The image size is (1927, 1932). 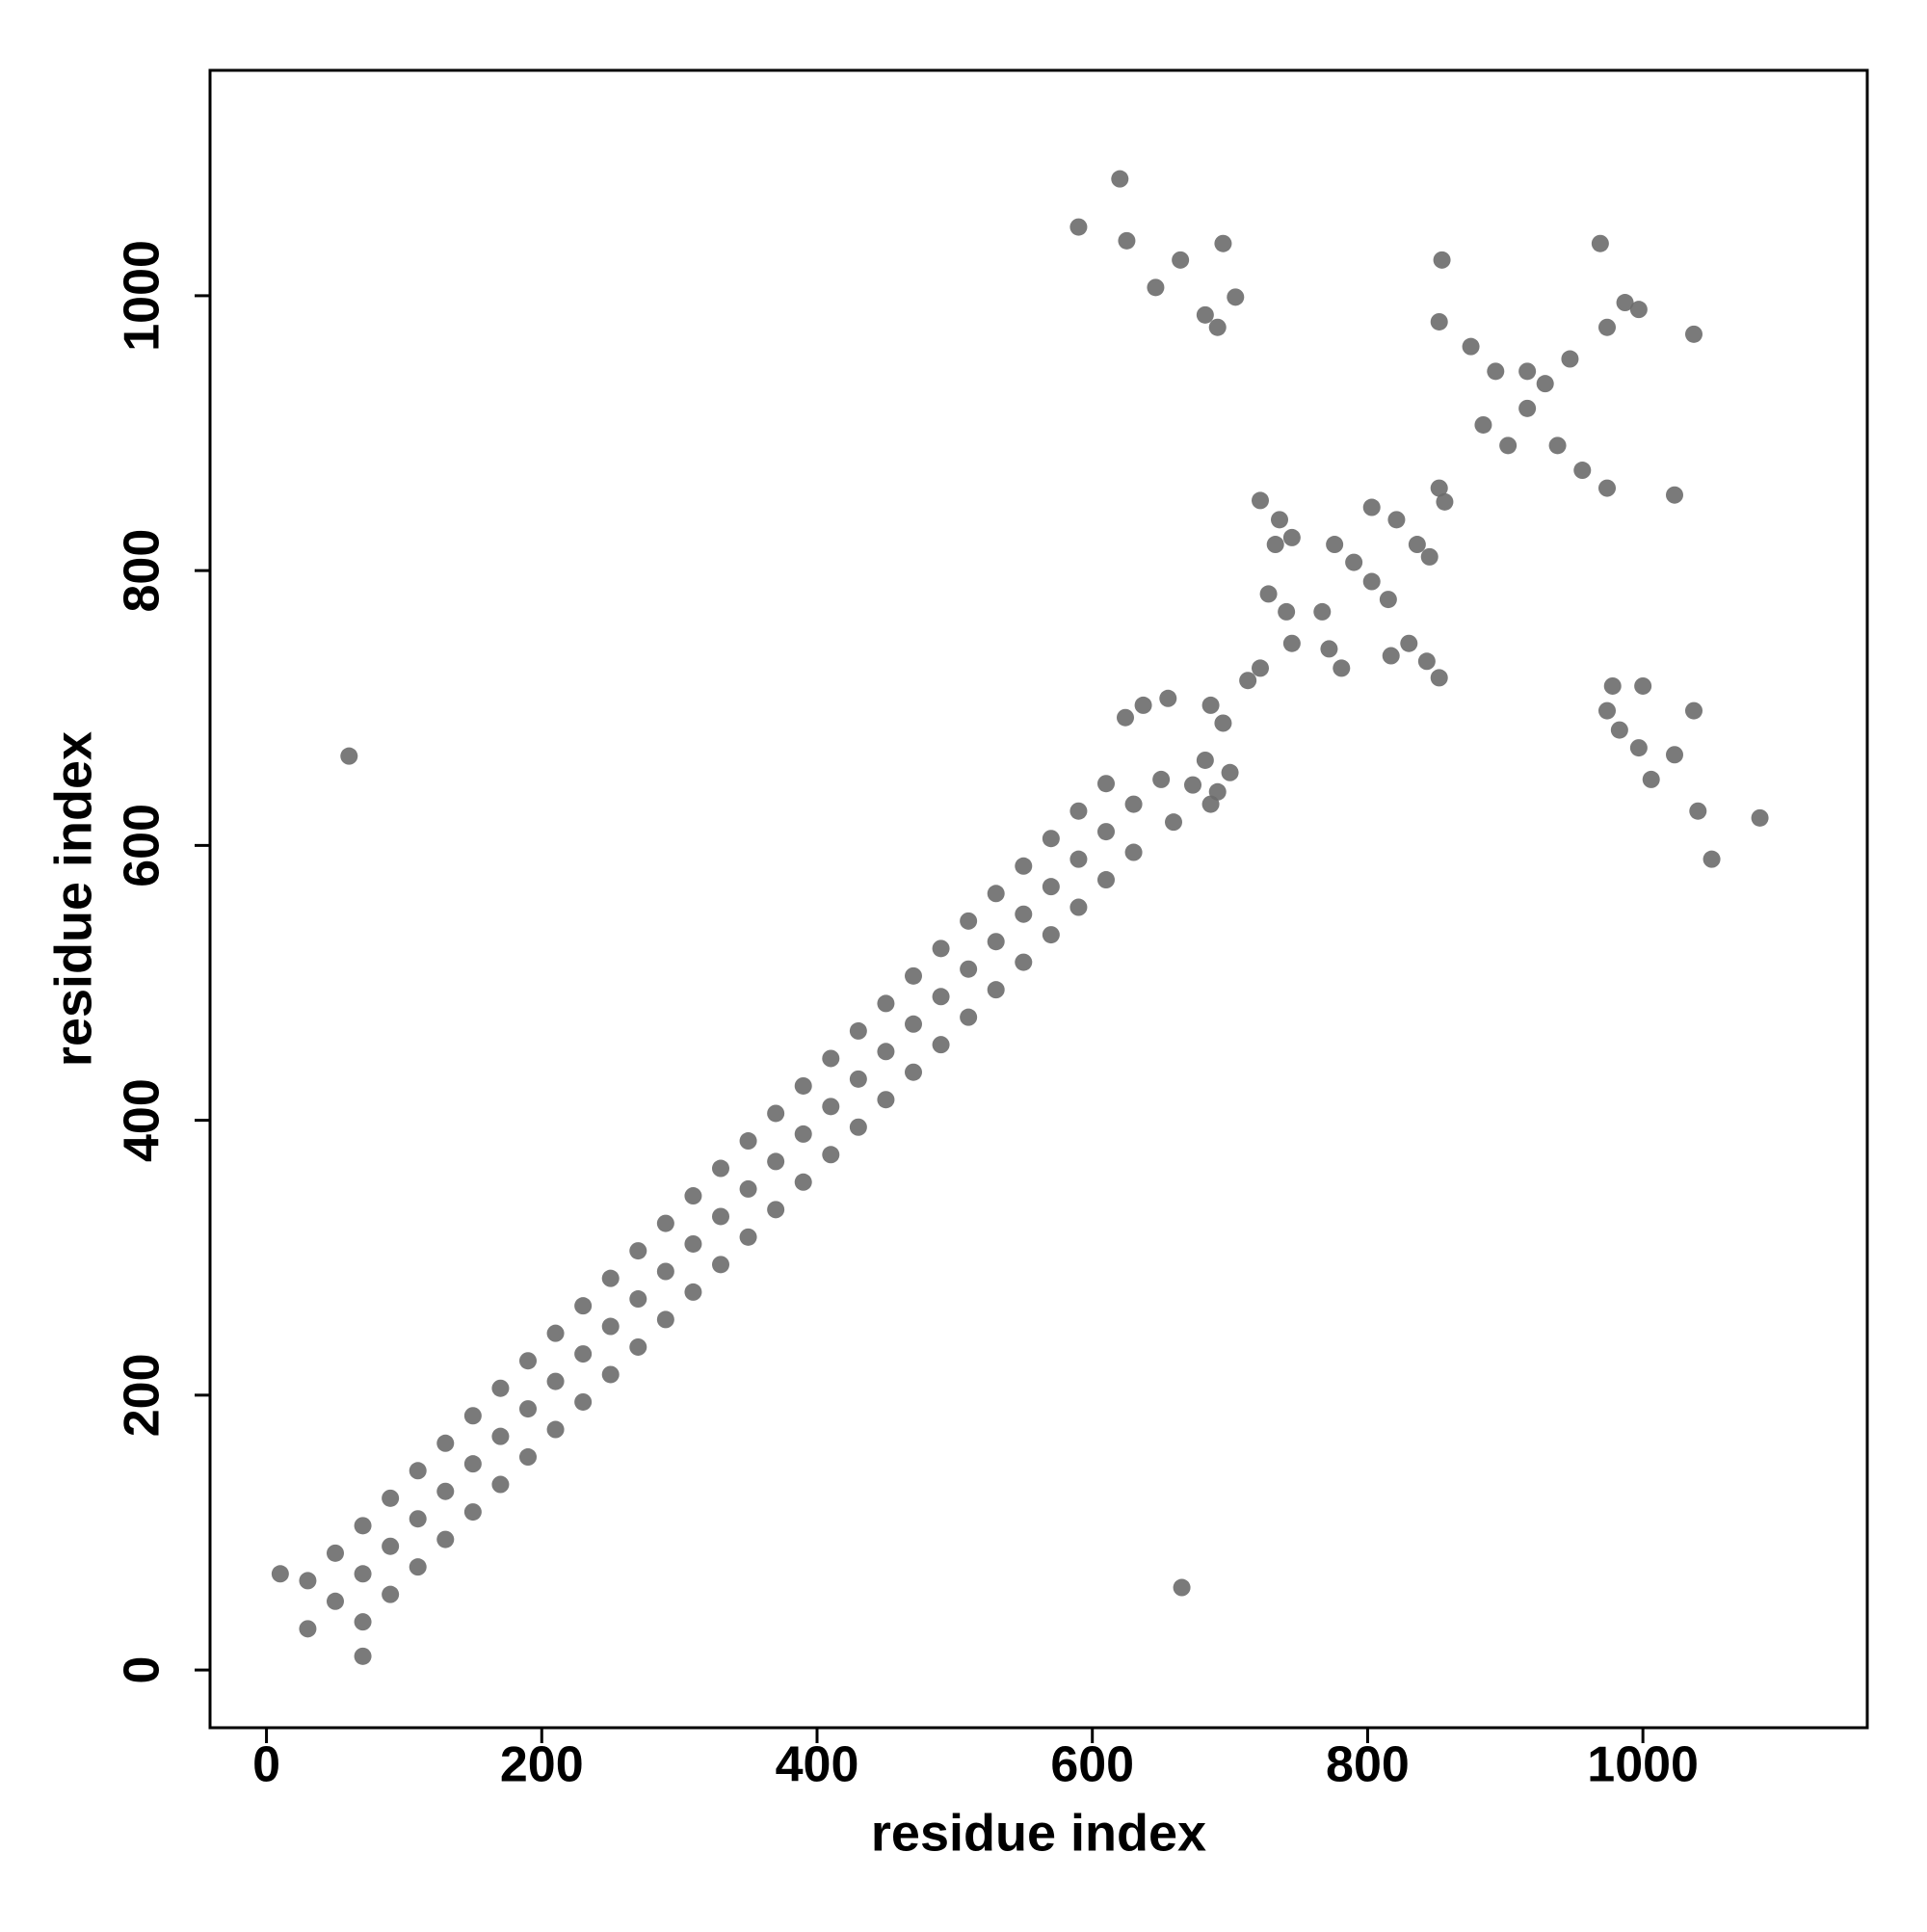 What do you see at coordinates (143, 1670) in the screenshot?
I see `y-tick-label: 0` at bounding box center [143, 1670].